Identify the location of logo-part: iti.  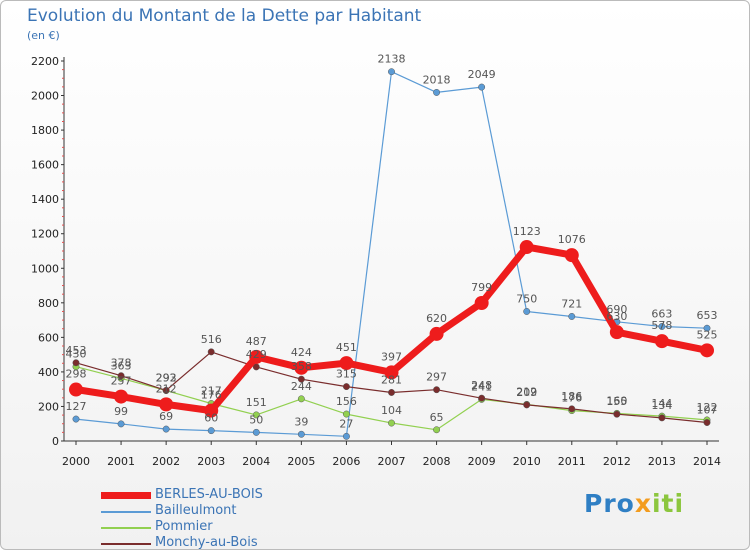
(668, 503).